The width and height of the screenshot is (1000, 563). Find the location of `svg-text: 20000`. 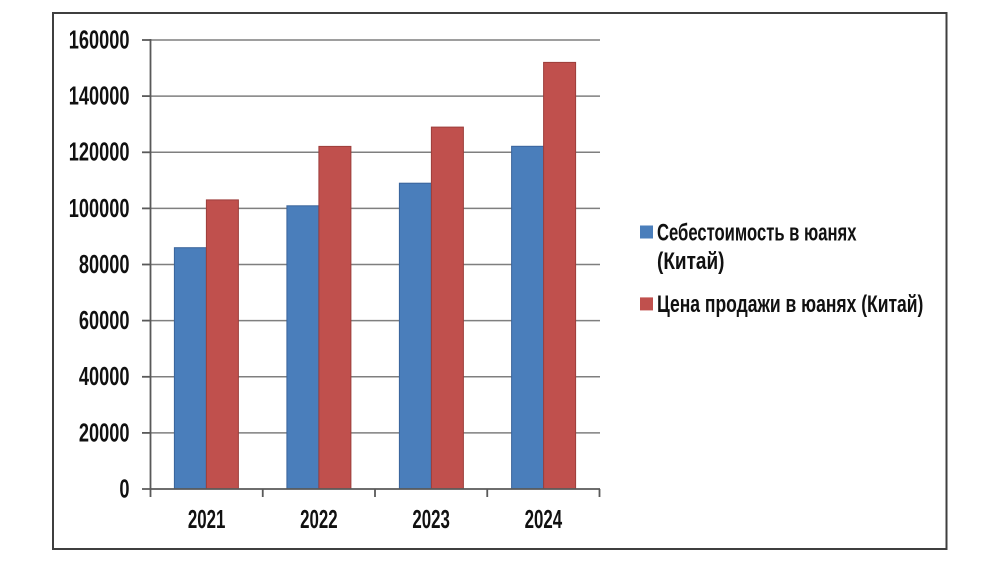

svg-text: 20000 is located at coordinates (104, 432).